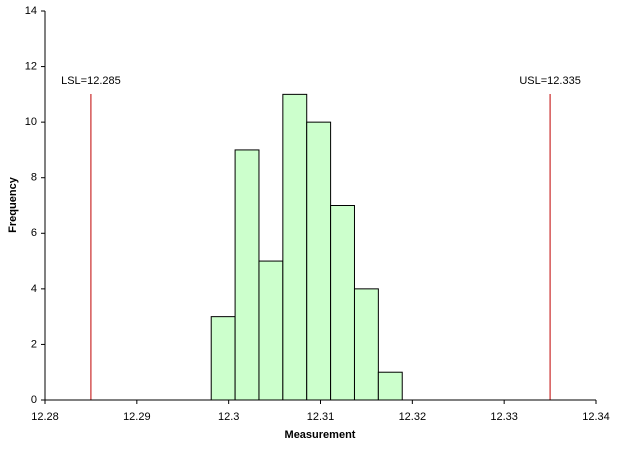 The image size is (618, 450). I want to click on y-tick-label: 0, so click(34, 400).